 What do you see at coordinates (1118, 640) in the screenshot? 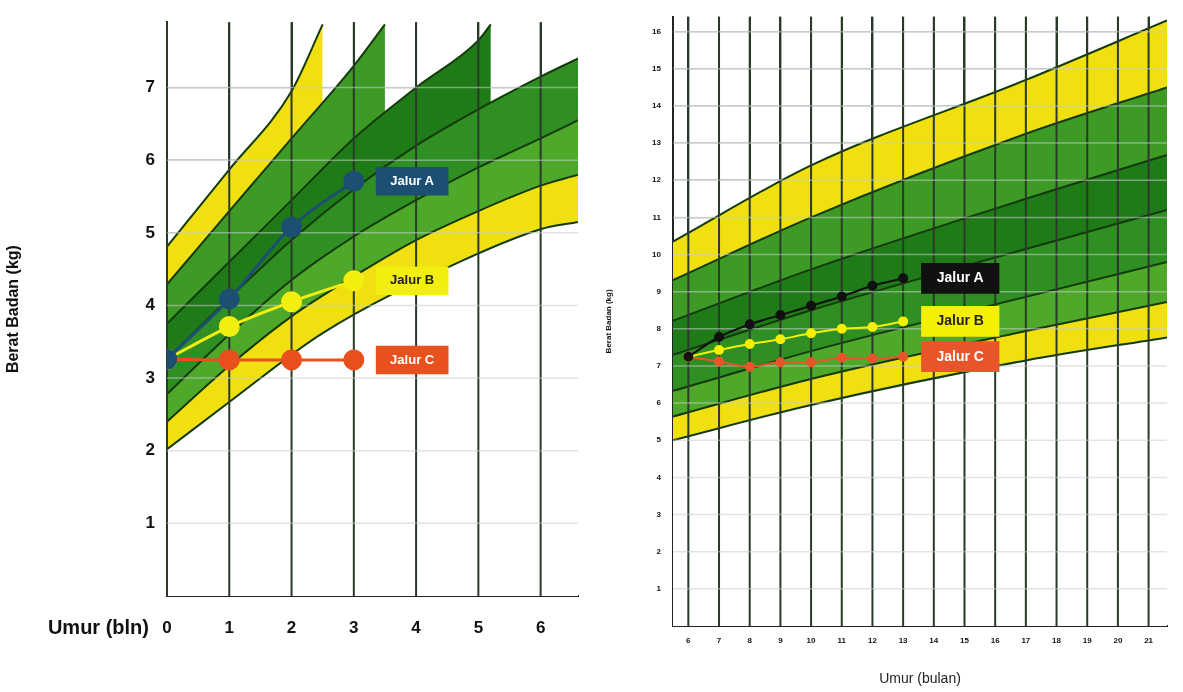
I see `x-tick-label: 20` at bounding box center [1118, 640].